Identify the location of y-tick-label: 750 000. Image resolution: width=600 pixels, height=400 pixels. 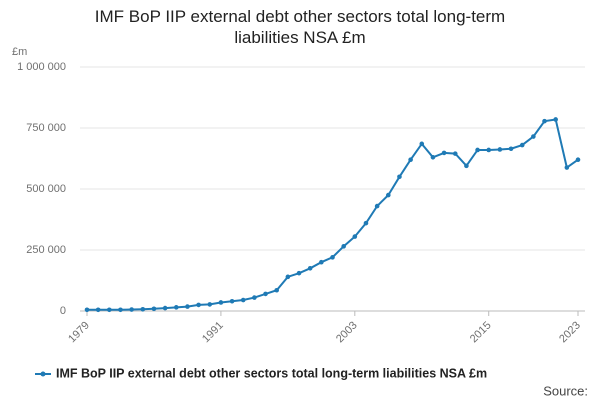
(46, 128).